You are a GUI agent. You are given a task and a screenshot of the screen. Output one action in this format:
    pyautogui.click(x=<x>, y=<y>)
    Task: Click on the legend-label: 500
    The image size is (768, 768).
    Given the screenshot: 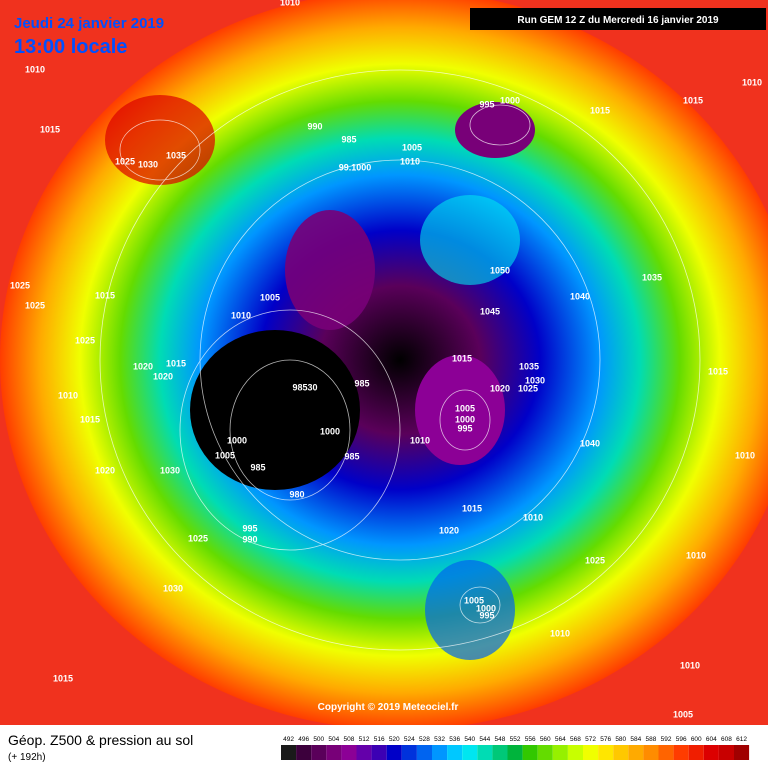 What is the action you would take?
    pyautogui.click(x=318, y=739)
    